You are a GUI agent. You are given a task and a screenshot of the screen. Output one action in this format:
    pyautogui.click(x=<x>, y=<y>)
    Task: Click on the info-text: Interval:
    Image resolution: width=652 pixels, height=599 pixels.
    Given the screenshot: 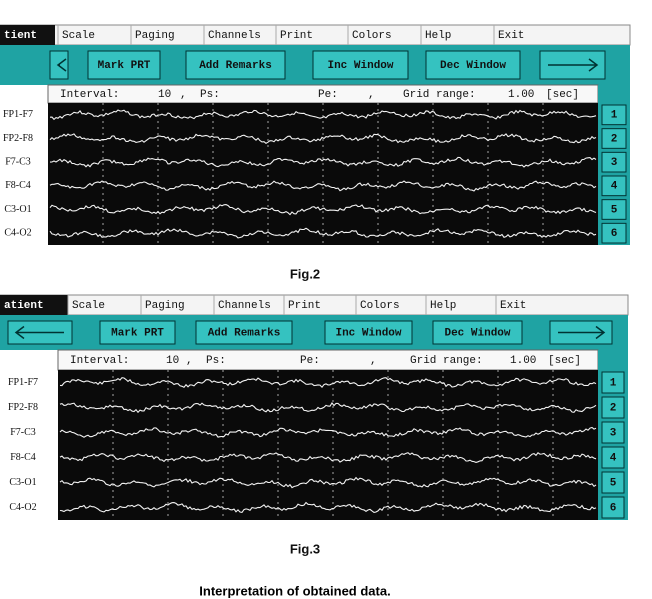 What is the action you would take?
    pyautogui.click(x=89, y=95)
    